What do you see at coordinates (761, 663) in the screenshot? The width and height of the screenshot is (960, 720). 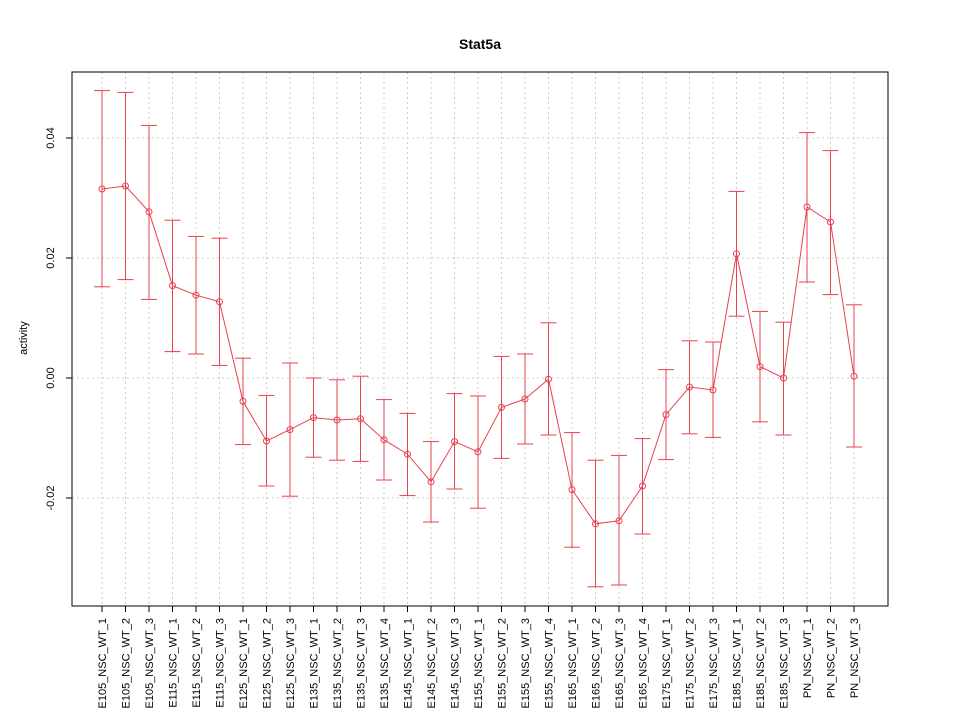 I see `x-tick-label: E185_NSC_WT_2` at bounding box center [761, 663].